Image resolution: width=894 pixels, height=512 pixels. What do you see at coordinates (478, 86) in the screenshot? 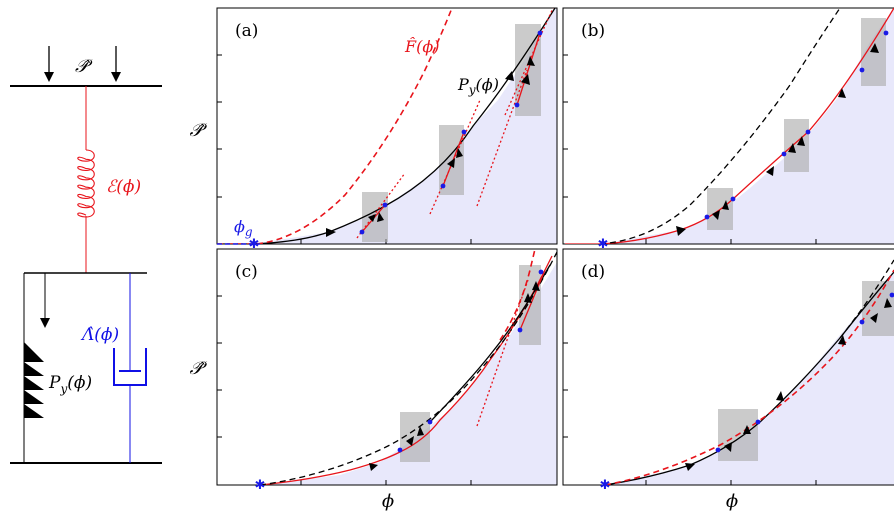
I see `Py-label: Py(ϕ)` at bounding box center [478, 86].